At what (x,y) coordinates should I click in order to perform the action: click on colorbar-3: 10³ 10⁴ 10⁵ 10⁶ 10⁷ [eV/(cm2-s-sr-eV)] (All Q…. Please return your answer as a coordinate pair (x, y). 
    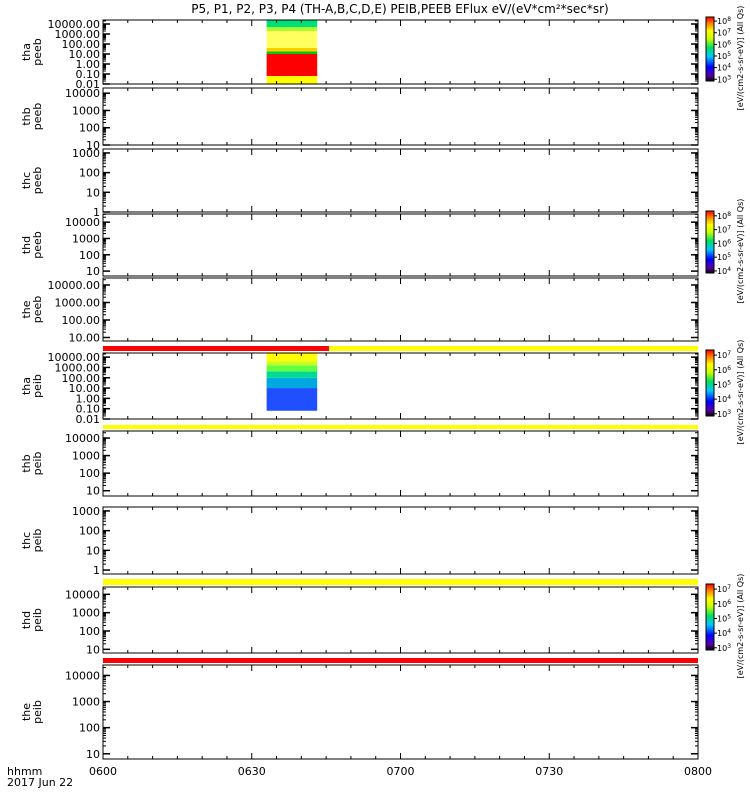
    Looking at the image, I should click on (725, 626).